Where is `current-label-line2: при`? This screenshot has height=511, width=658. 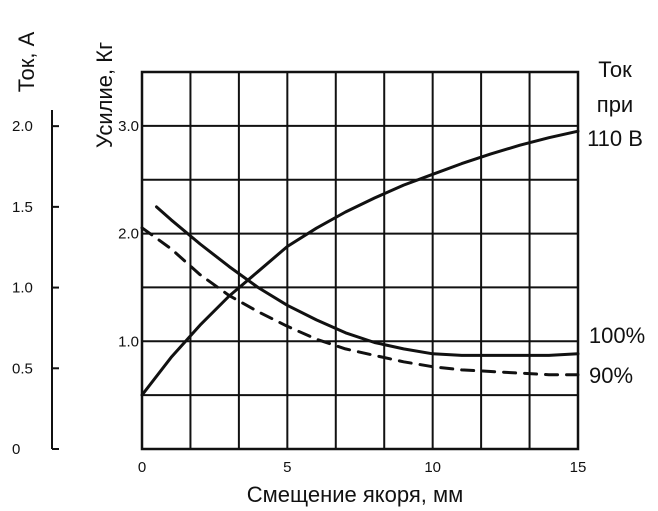
current-label-line2: при is located at coordinates (615, 104).